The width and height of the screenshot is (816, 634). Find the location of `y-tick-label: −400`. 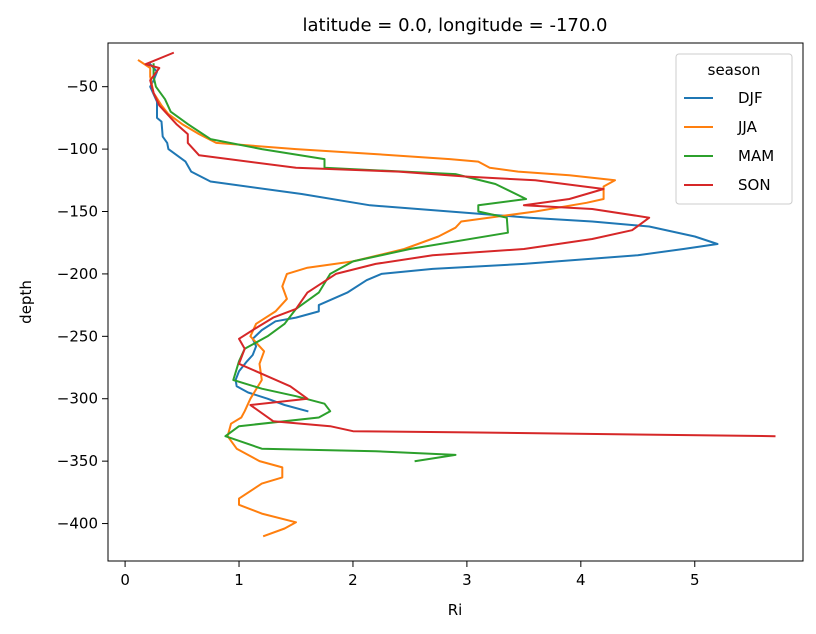

y-tick-label: −400 is located at coordinates (77, 524).